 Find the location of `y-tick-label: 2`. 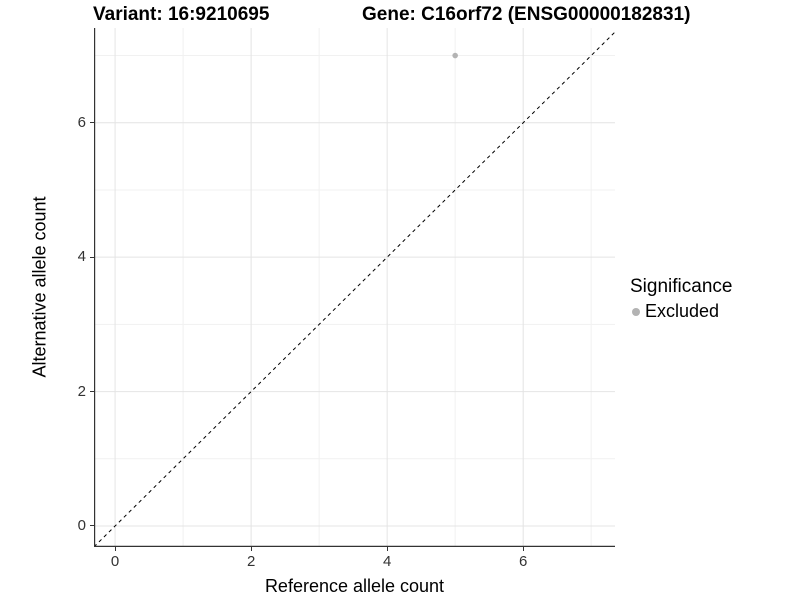

y-tick-label: 2 is located at coordinates (81, 391).